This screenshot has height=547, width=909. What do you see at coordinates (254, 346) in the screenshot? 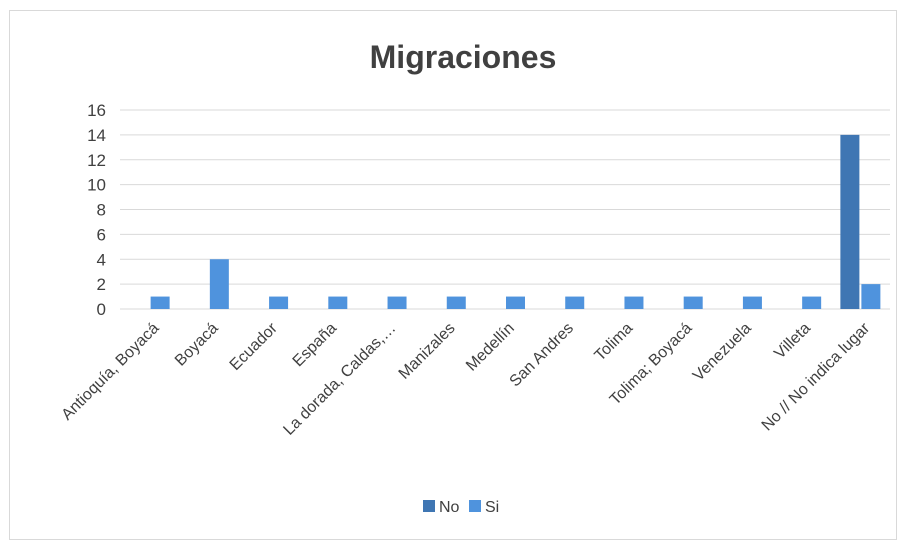
I see `x-tick-label: Ecuador` at bounding box center [254, 346].